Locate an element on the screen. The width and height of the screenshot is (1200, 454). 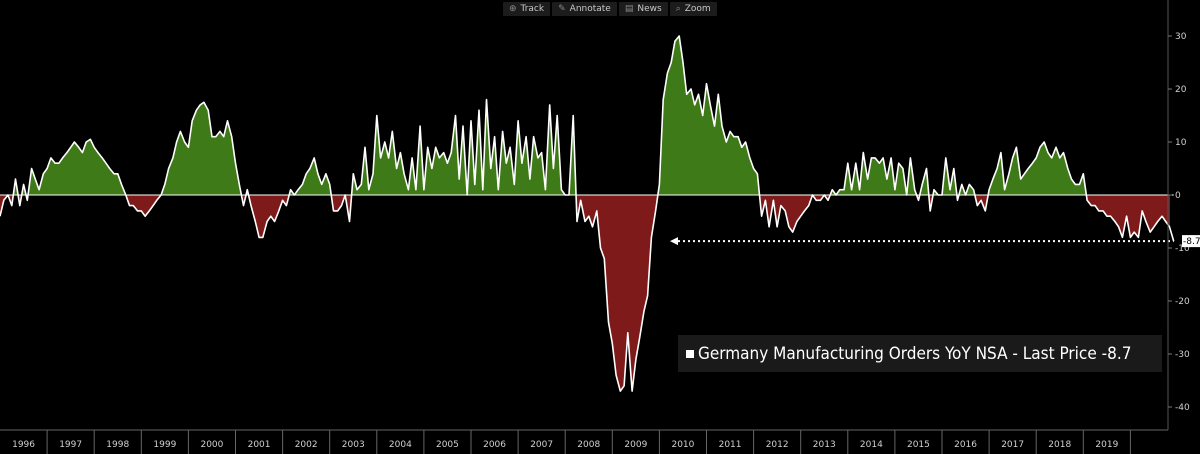
news-button: ▤ News is located at coordinates (643, 9).